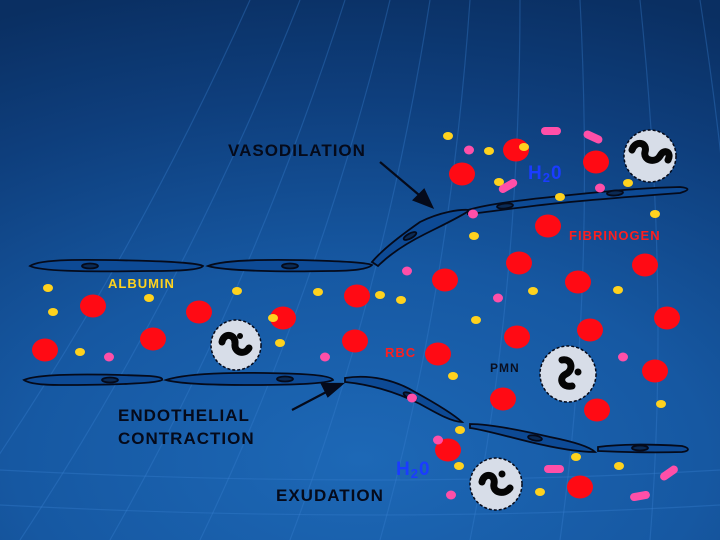  What do you see at coordinates (330, 495) in the screenshot?
I see `exudation-label: EXUDATION` at bounding box center [330, 495].